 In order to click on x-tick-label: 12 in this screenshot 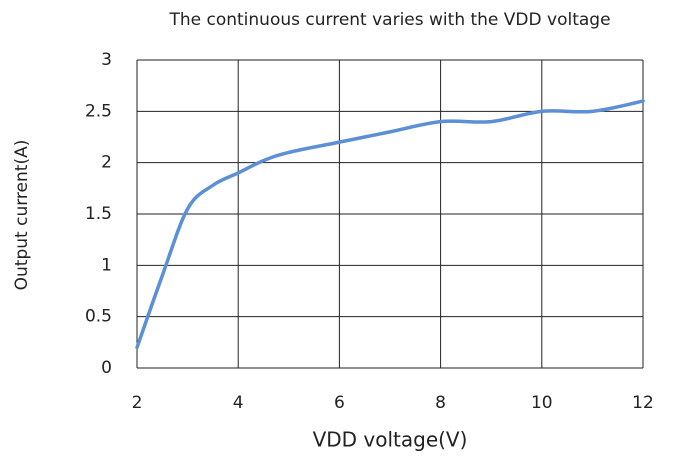, I will do `click(643, 403)`.